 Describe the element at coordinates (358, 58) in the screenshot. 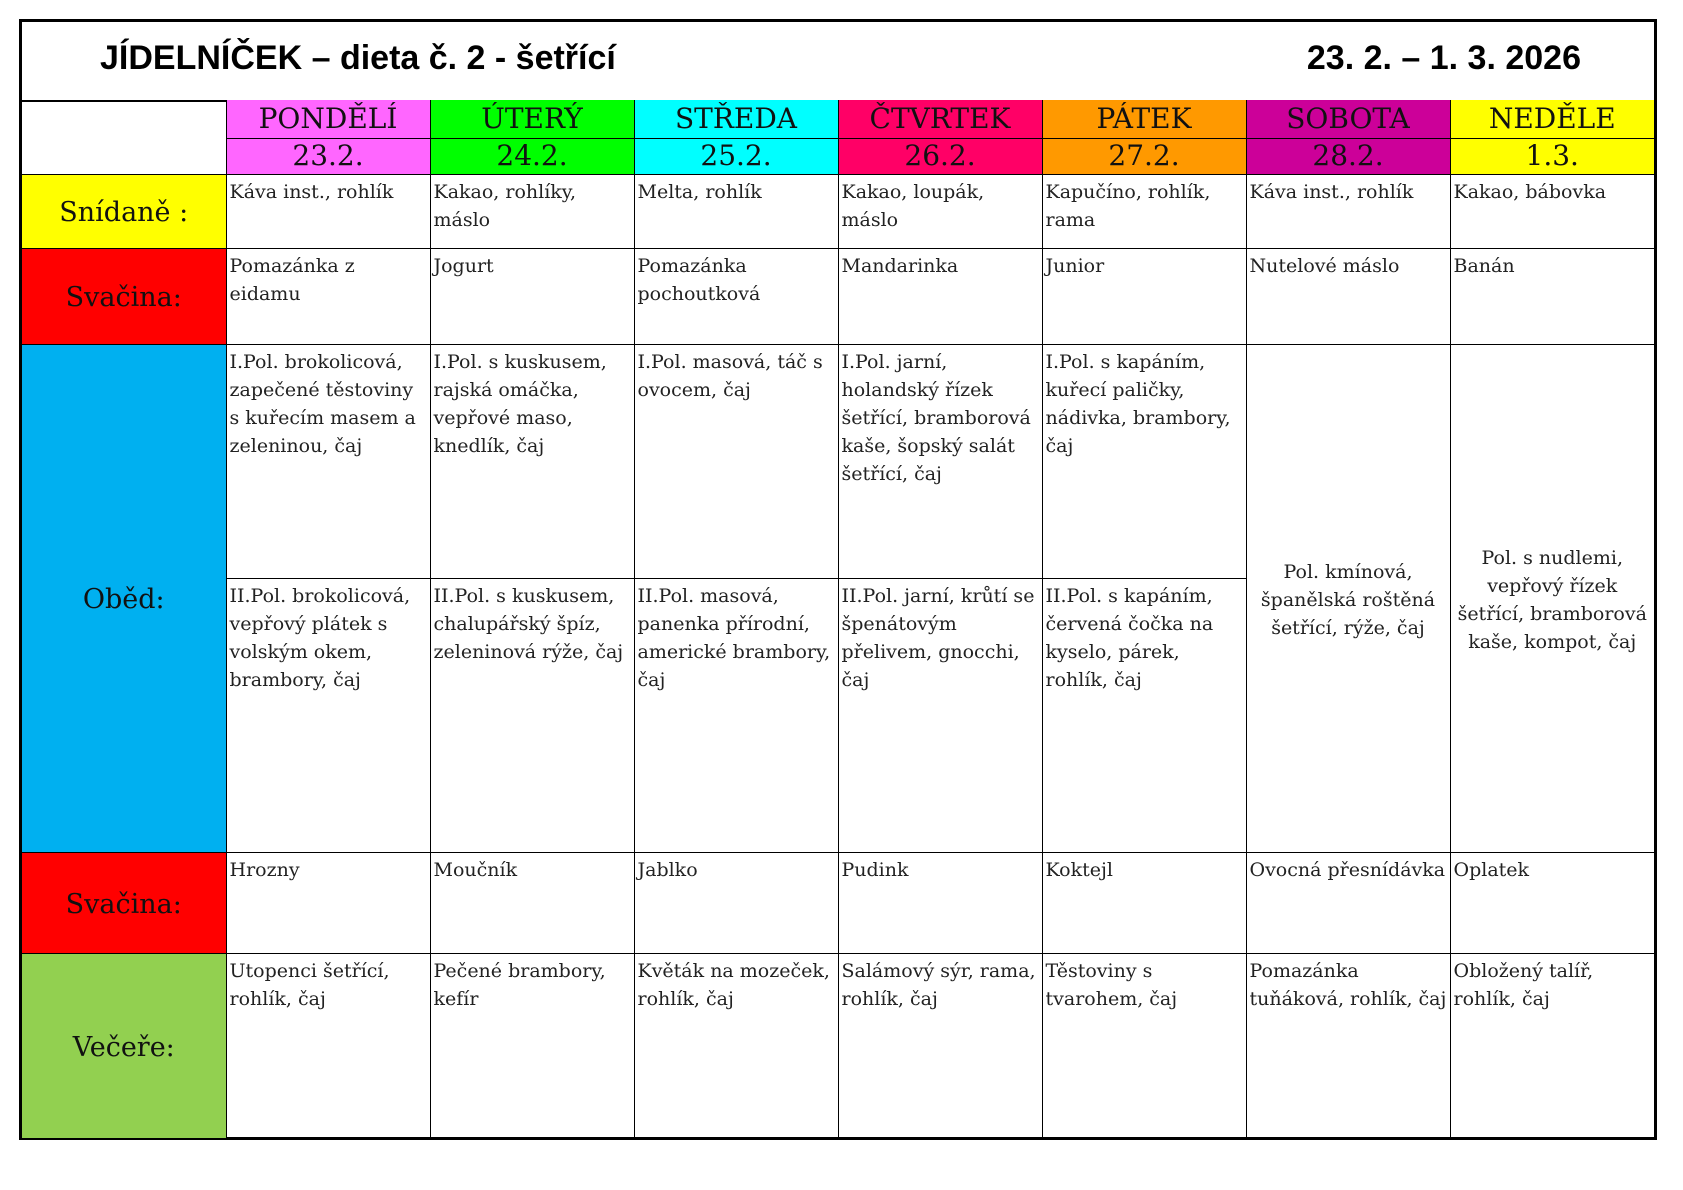

I see `page-title: JÍDELNÍČEK – dieta č. 2 - šetřící` at that location.